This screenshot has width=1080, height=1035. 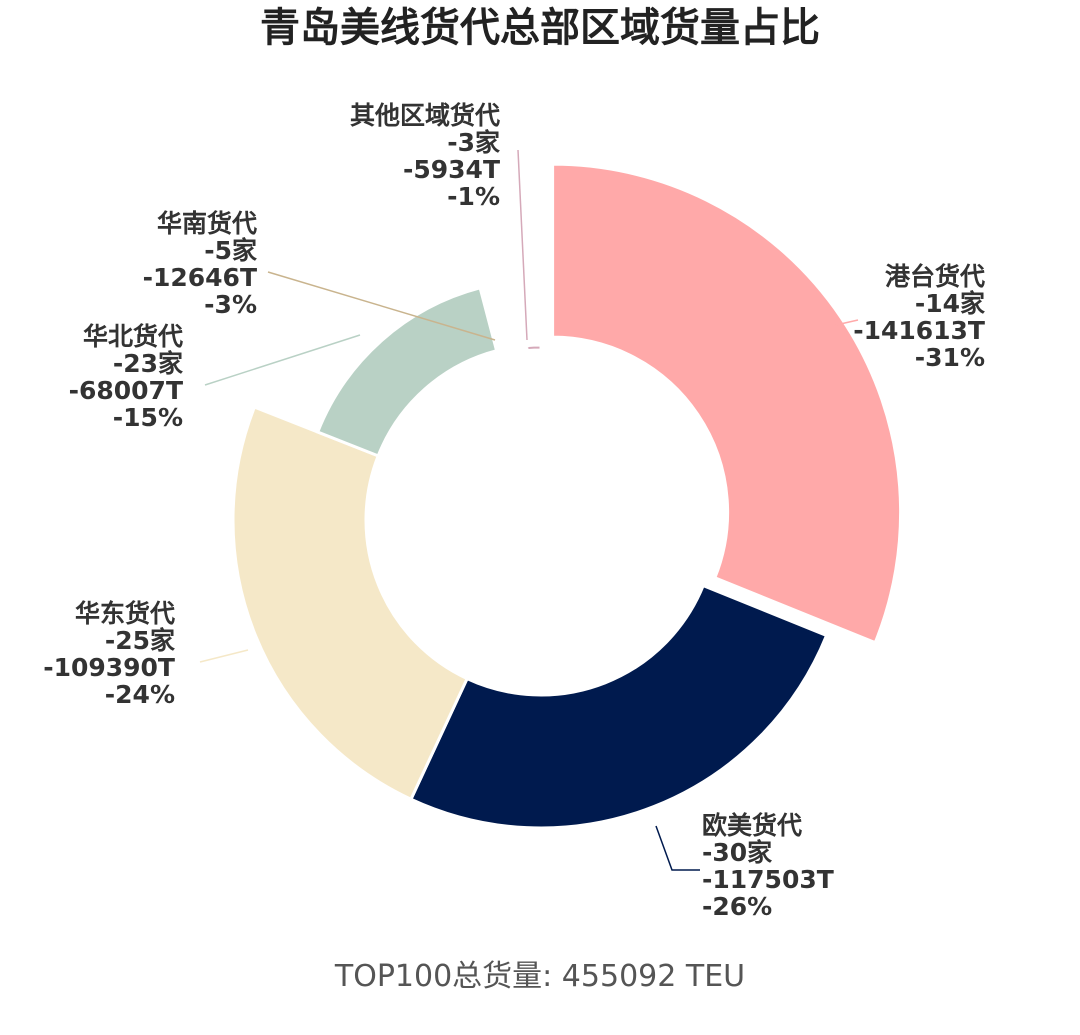 I want to click on slice-label-0: 港台货代-14家-141613T -31%, so click(x=919, y=317).